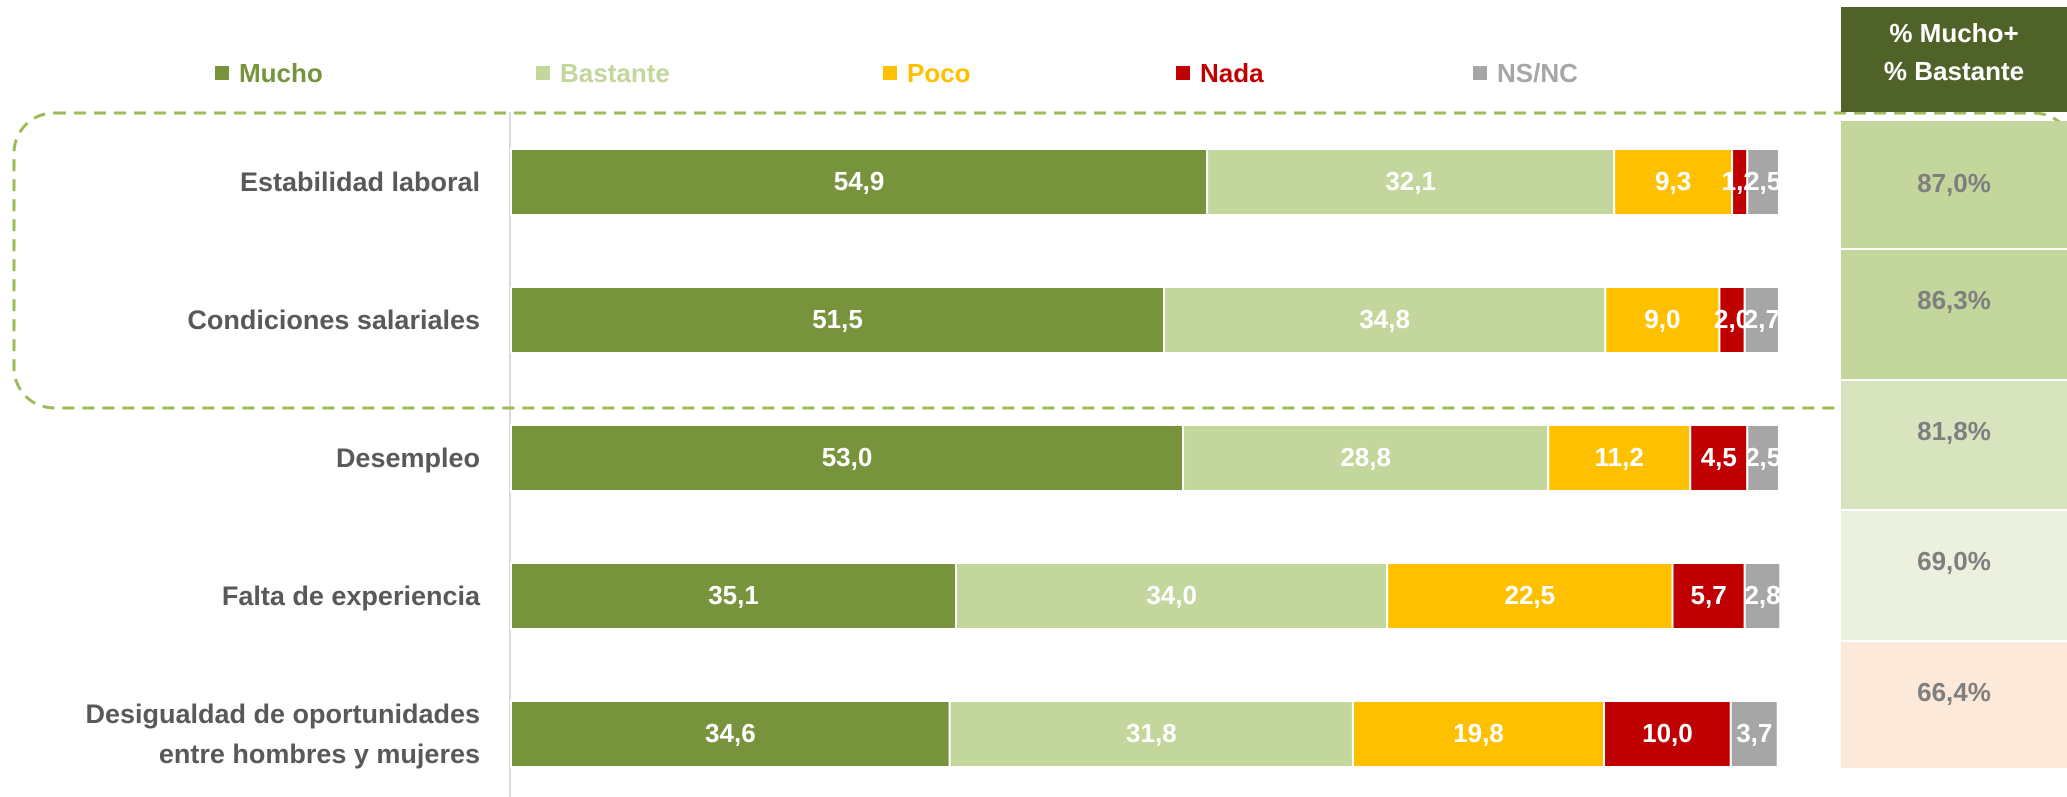 The height and width of the screenshot is (797, 2067). I want to click on data-label: 5,7, so click(1709, 595).